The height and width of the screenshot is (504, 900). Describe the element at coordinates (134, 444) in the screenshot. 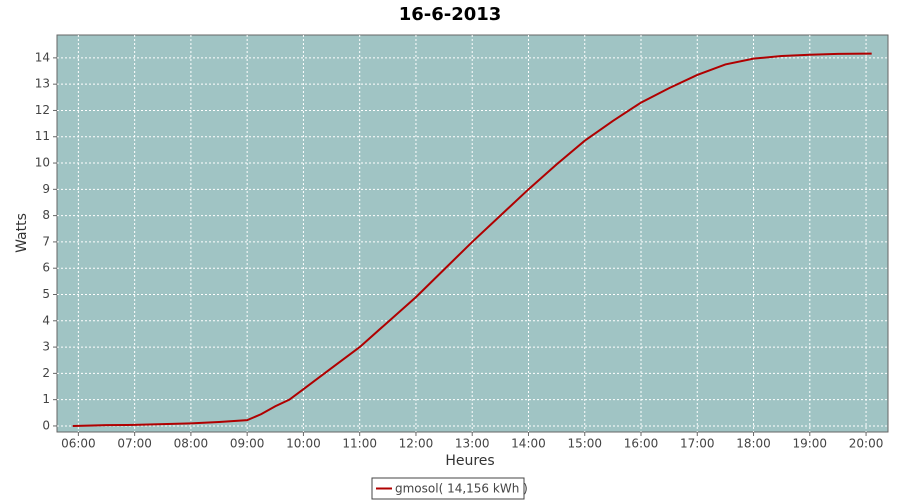

I see `x-tick-label: 07:00` at that location.